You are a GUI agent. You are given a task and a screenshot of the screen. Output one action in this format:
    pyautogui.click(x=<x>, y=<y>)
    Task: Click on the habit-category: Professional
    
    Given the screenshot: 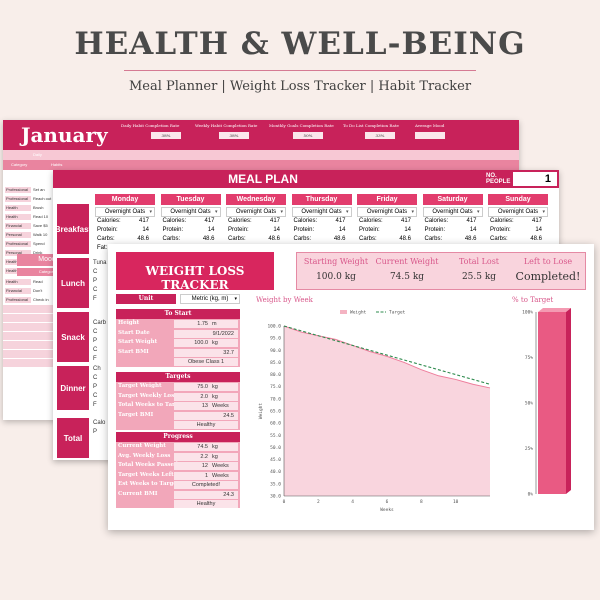 What is the action you would take?
    pyautogui.click(x=18, y=190)
    